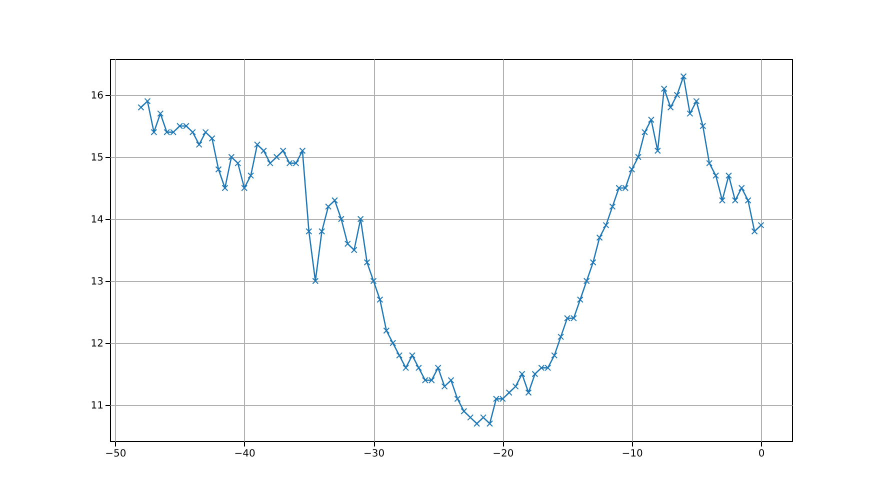 The width and height of the screenshot is (880, 495). Describe the element at coordinates (115, 454) in the screenshot. I see `x-tick-label: −50` at that location.